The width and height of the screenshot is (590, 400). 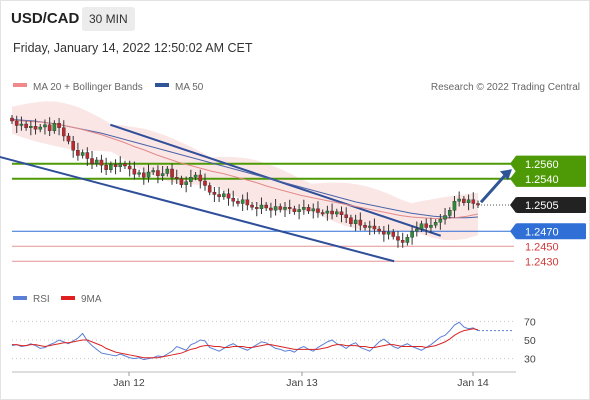 I want to click on level-label-1.2430: 1.2430, so click(x=542, y=262).